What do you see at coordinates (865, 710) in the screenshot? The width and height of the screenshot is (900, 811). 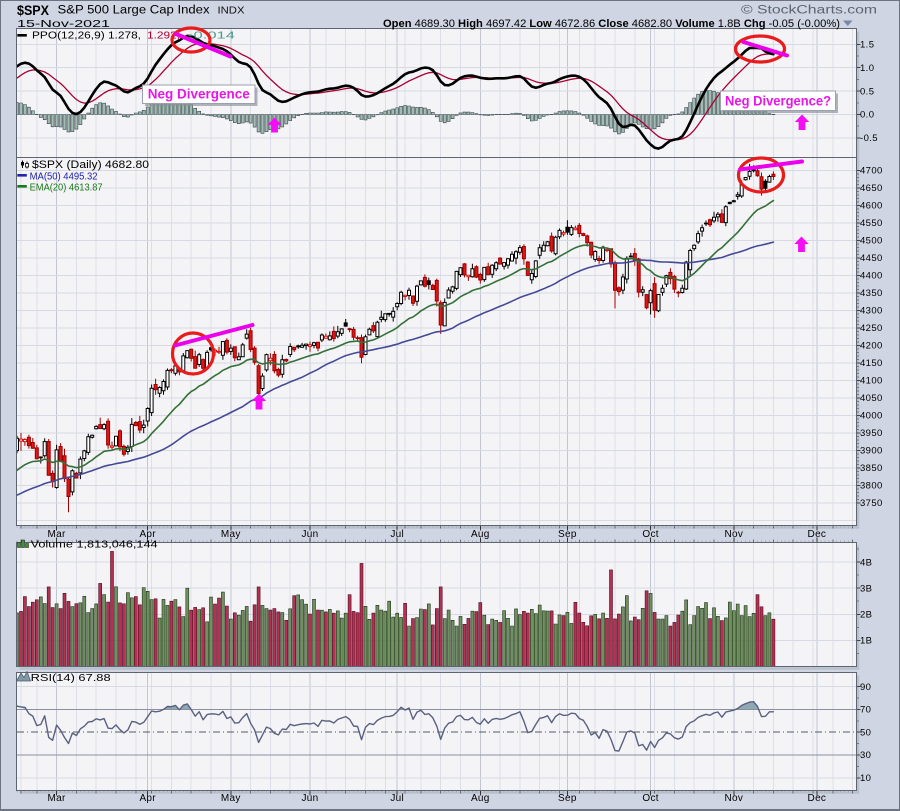 I see `svg-text: 70` at bounding box center [865, 710].